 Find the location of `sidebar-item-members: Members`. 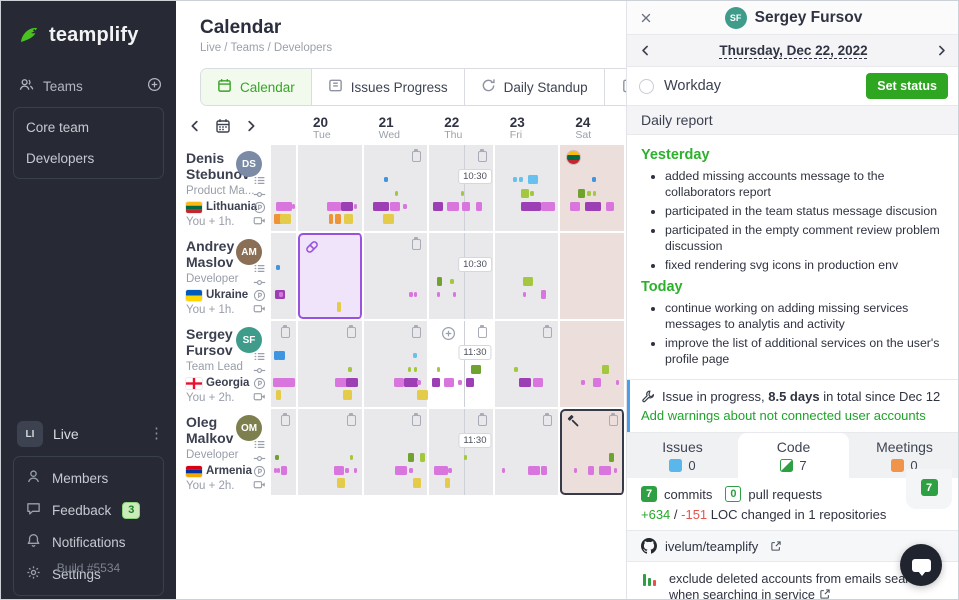

sidebar-item-members: Members is located at coordinates (88, 478).